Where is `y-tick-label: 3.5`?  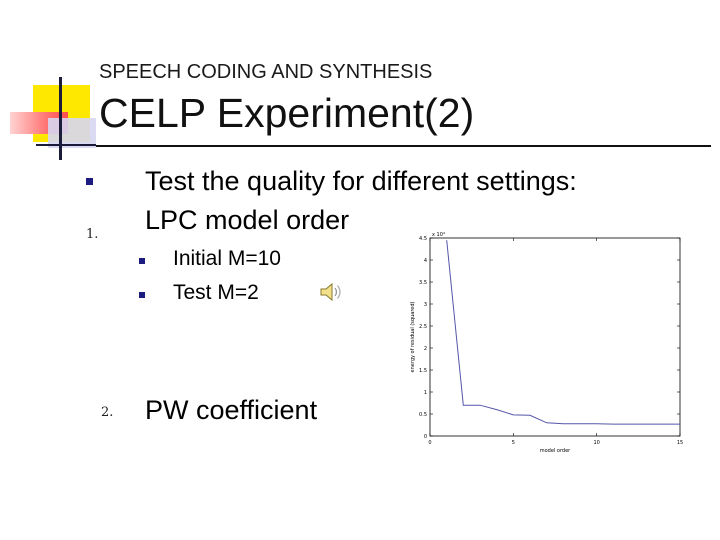 y-tick-label: 3.5 is located at coordinates (423, 283).